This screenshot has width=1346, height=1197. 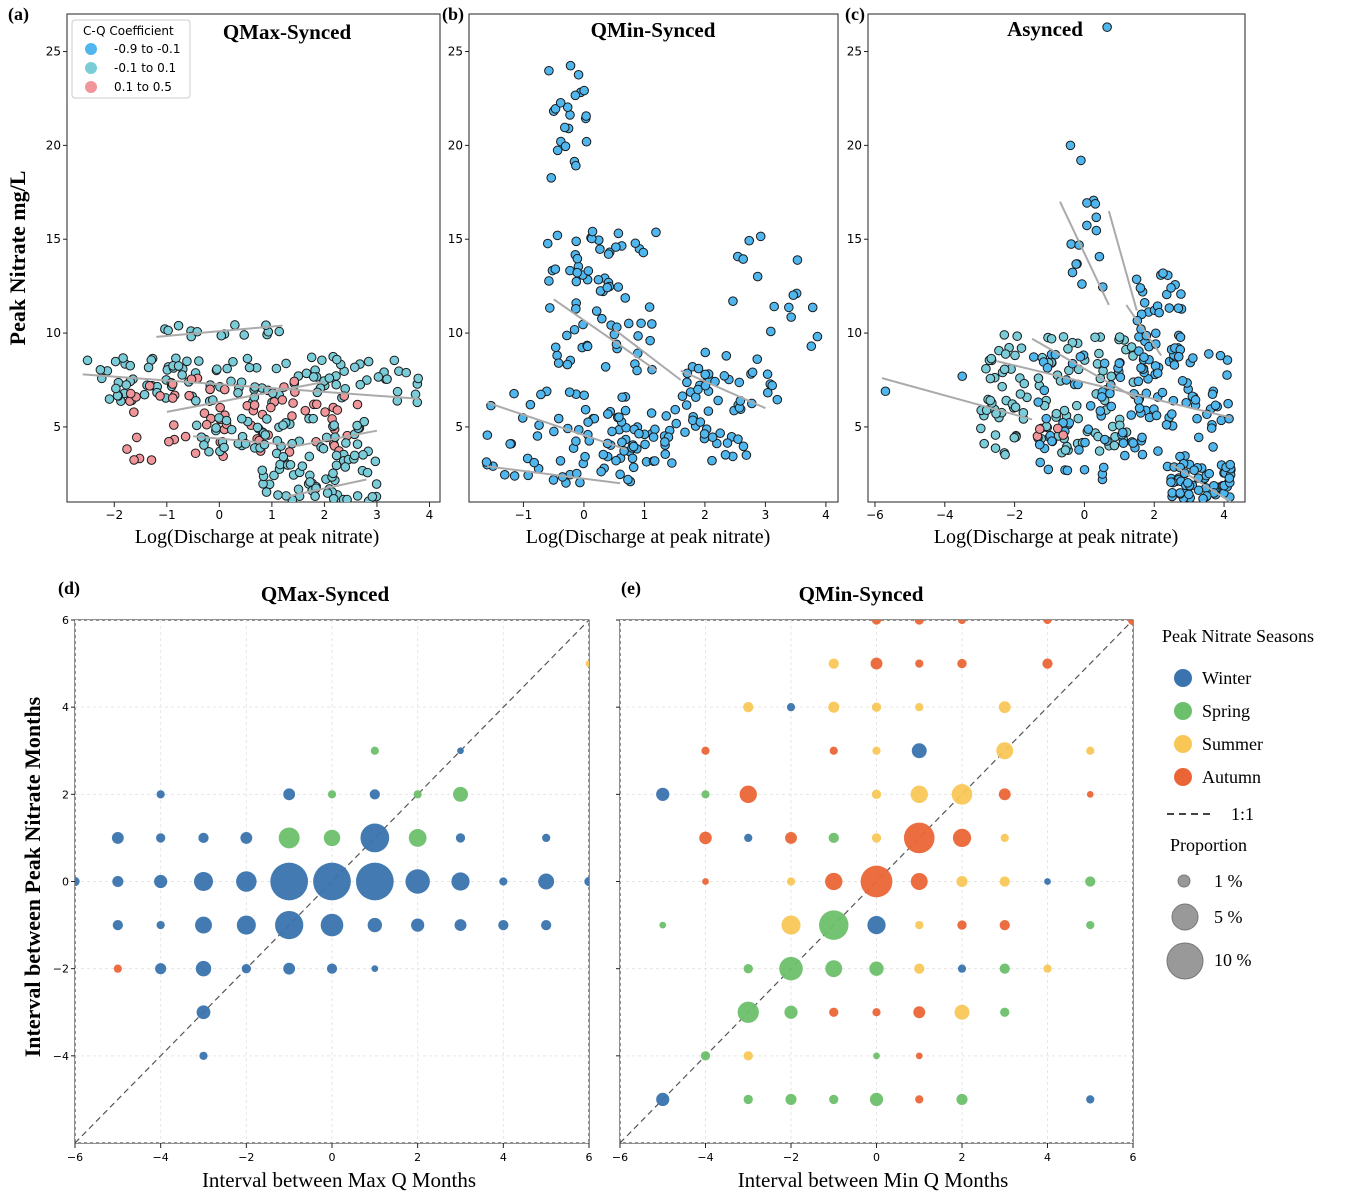 What do you see at coordinates (1226, 711) in the screenshot?
I see `legend-label-spring: Spring` at bounding box center [1226, 711].